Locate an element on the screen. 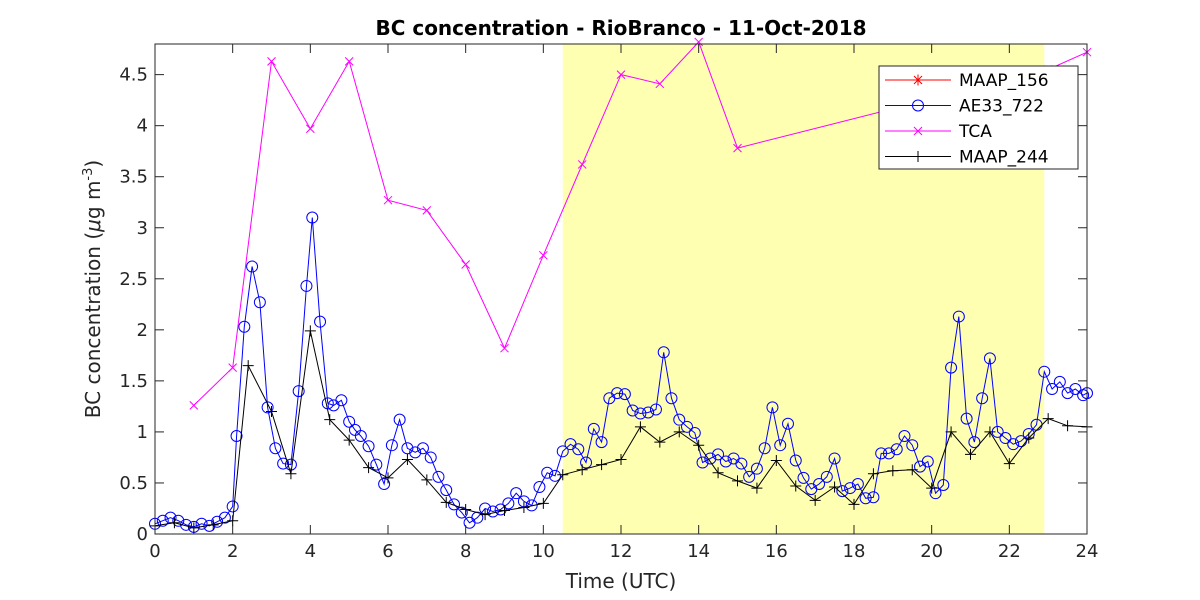 The height and width of the screenshot is (600, 1200). y-axis-label-mu: μ is located at coordinates (93, 226).